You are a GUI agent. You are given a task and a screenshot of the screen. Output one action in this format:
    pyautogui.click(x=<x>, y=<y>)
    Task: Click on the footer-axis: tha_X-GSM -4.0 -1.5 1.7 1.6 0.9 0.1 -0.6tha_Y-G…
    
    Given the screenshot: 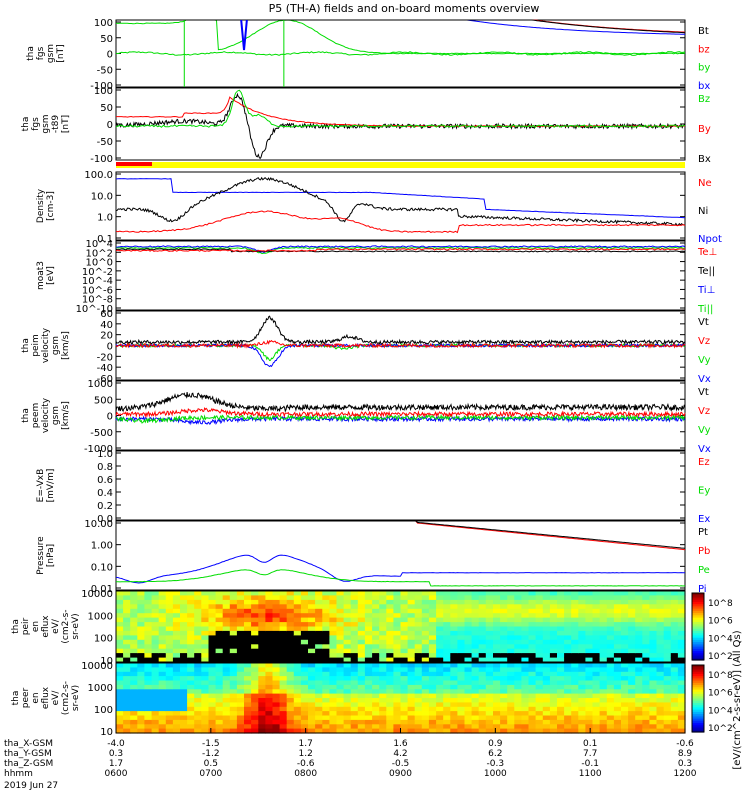 What is the action you would take?
    pyautogui.click(x=350, y=759)
    